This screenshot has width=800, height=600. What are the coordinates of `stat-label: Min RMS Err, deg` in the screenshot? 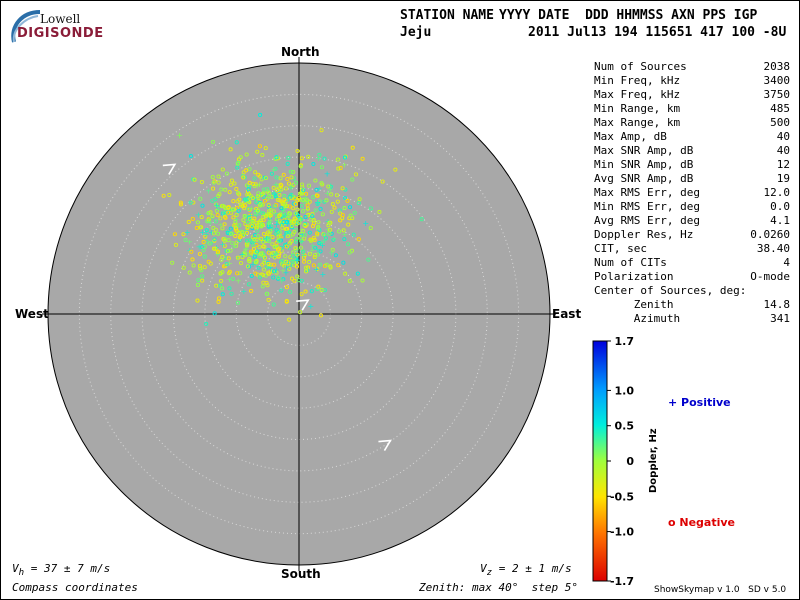 It's located at (647, 206).